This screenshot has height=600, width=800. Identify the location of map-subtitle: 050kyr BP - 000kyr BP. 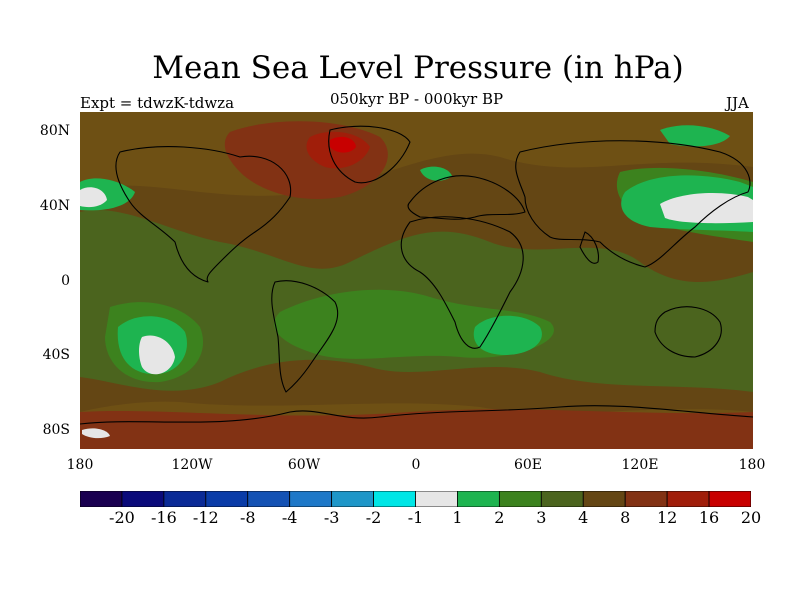
(417, 99).